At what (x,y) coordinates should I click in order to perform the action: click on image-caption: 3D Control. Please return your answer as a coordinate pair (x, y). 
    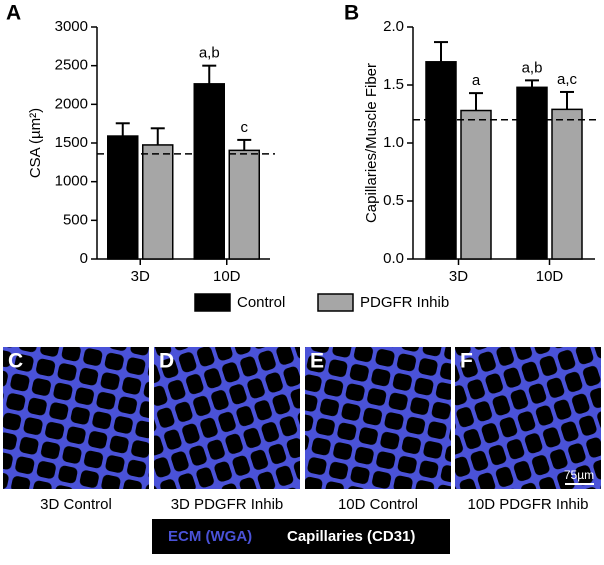
    Looking at the image, I should click on (76, 504).